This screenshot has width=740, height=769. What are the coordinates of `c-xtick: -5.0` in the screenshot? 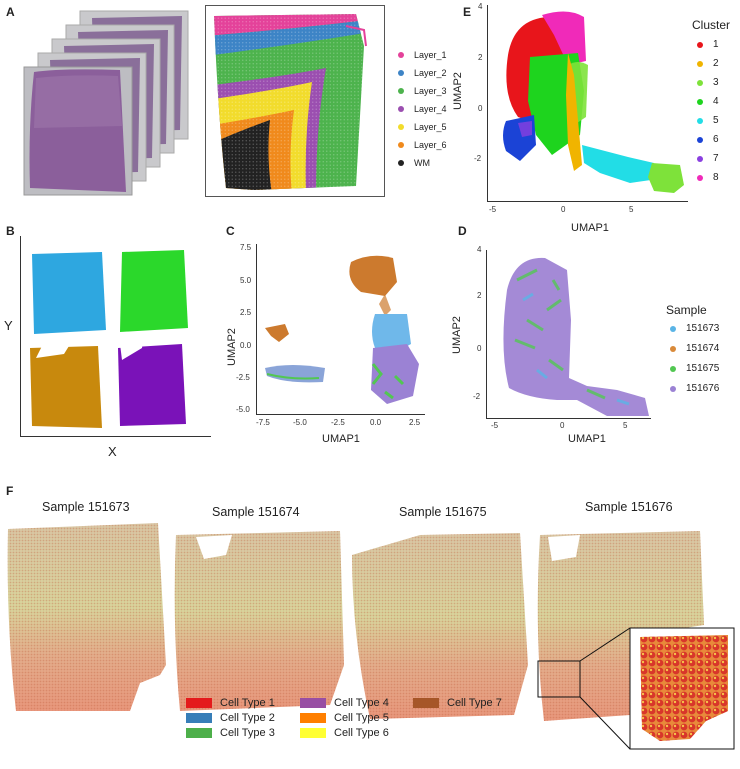 It's located at (300, 422).